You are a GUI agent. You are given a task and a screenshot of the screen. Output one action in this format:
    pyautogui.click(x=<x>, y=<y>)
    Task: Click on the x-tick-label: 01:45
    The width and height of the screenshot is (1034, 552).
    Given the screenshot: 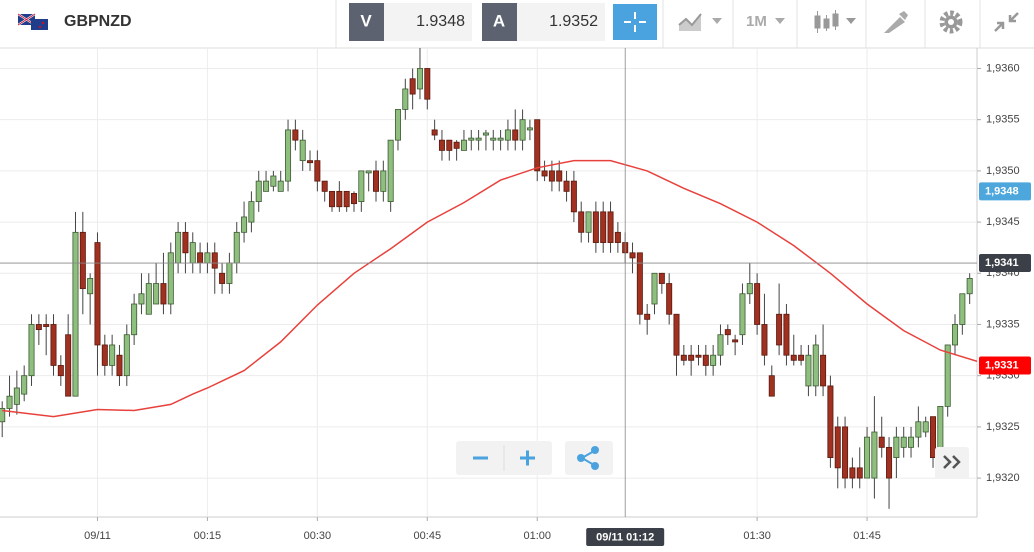 What is the action you would take?
    pyautogui.click(x=867, y=536)
    